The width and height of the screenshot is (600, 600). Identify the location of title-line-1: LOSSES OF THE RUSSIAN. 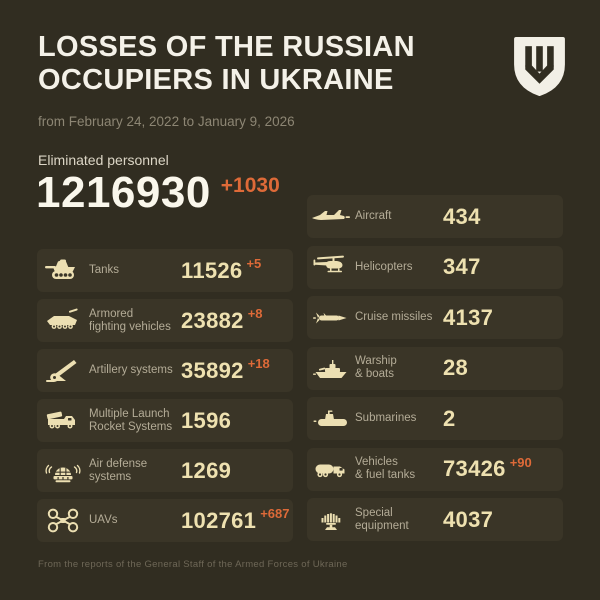
(226, 47).